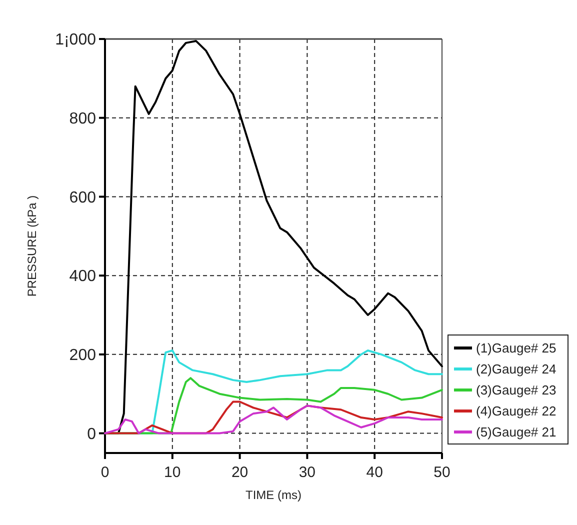  What do you see at coordinates (442, 472) in the screenshot?
I see `x-tick-label: 50` at bounding box center [442, 472].